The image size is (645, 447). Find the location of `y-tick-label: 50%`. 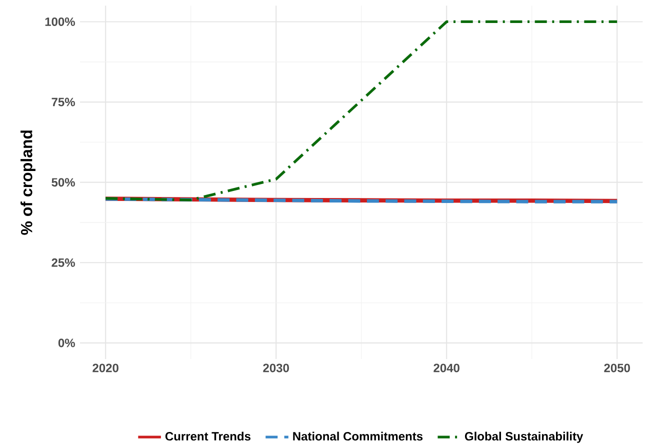

y-tick-label: 50% is located at coordinates (63, 182).